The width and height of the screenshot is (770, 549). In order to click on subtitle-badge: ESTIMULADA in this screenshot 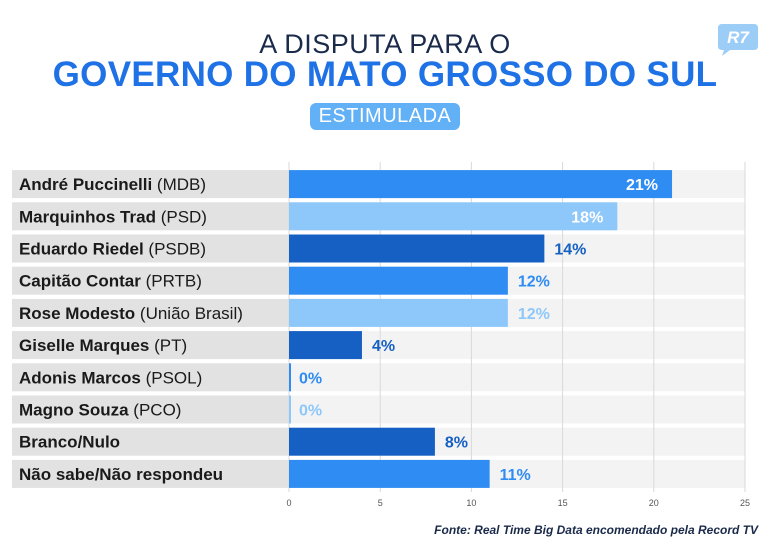, I will do `click(385, 116)`.